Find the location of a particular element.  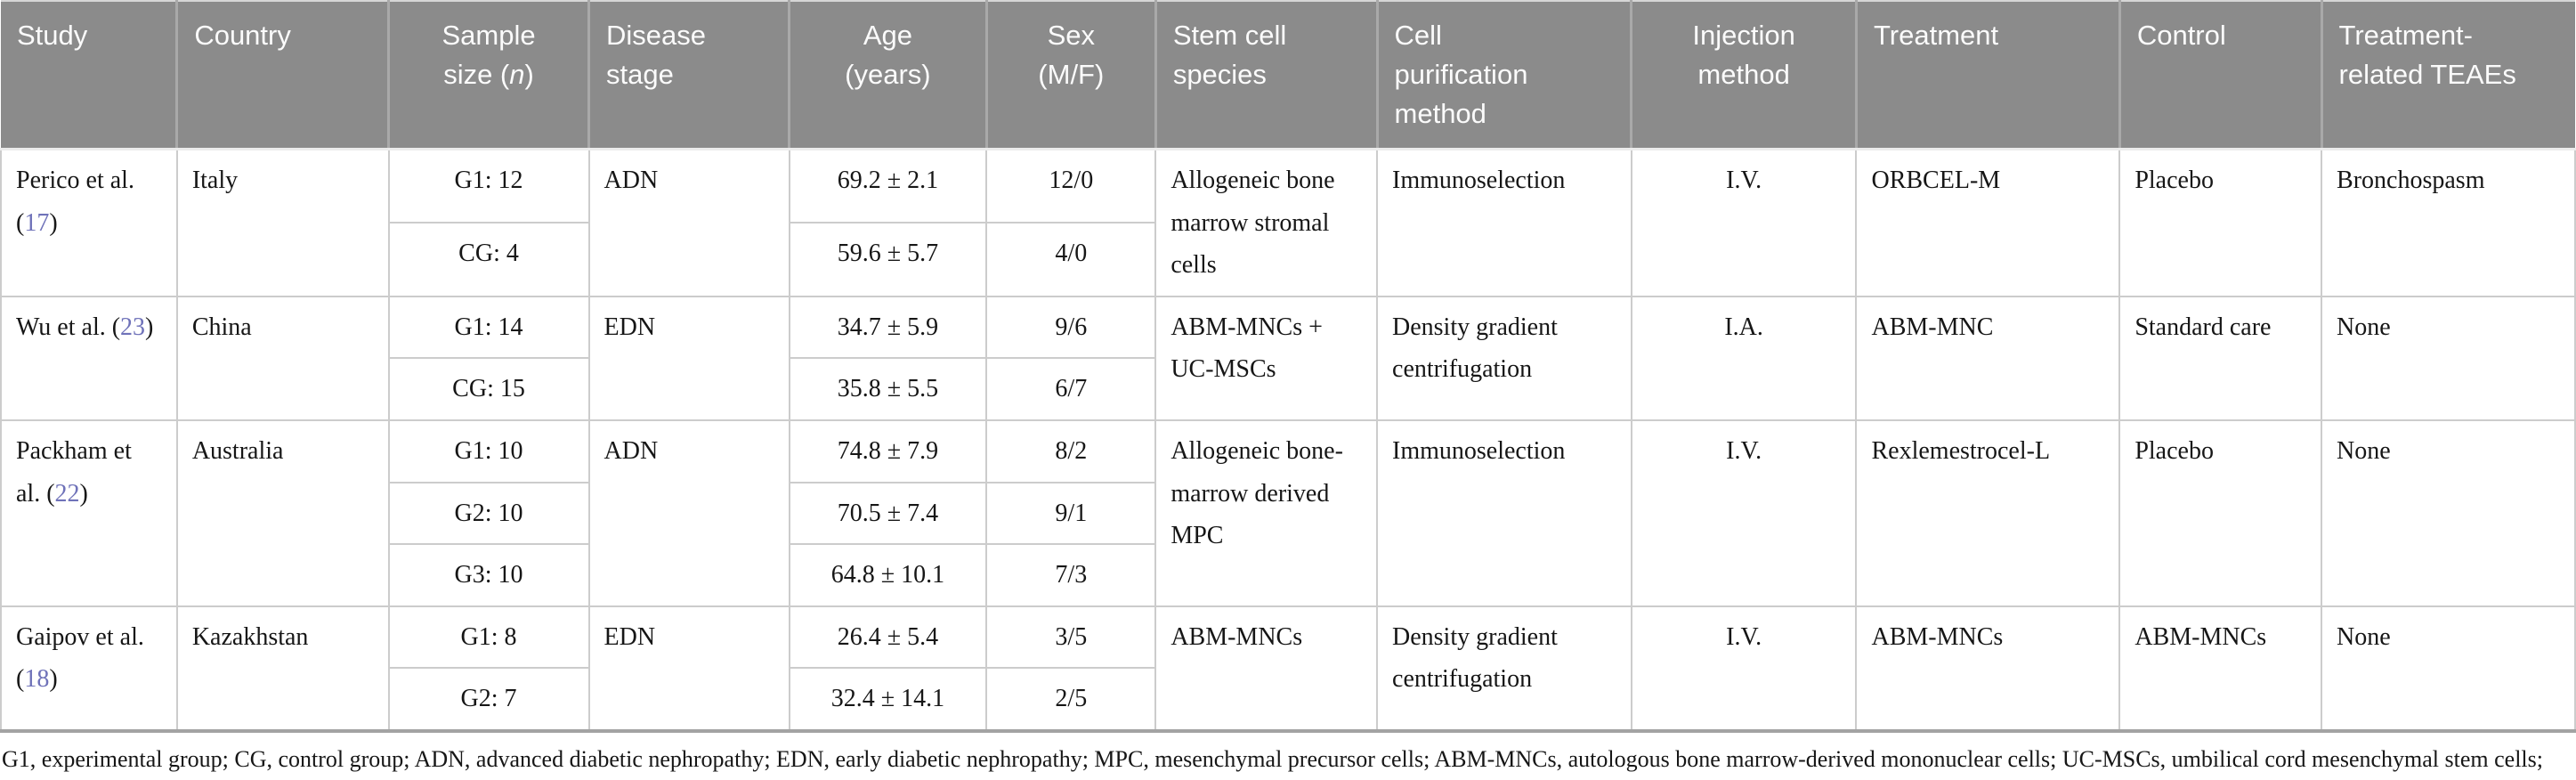

age-cell: 64.8 ± 10.1 is located at coordinates (888, 575).